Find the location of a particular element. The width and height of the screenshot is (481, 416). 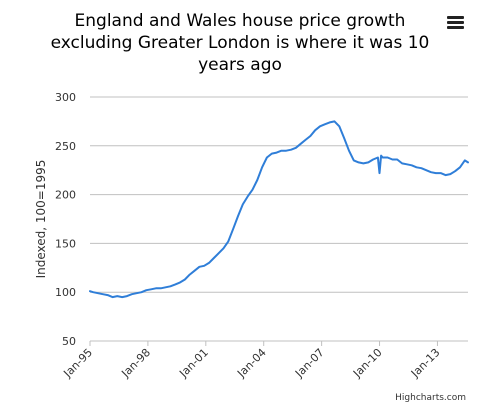

x-tick-label: Jan-10 is located at coordinates (367, 363).